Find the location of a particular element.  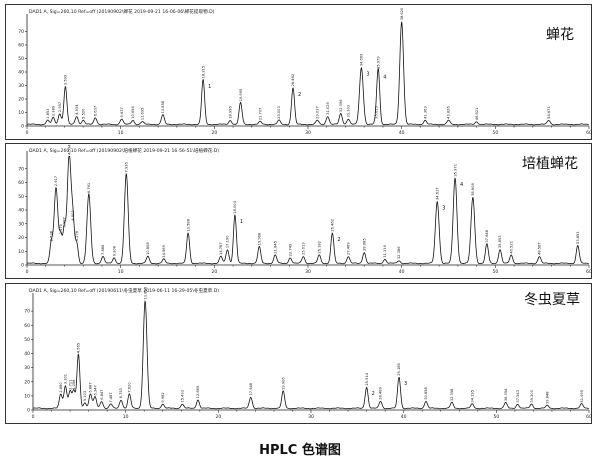

peak-retention-label: 29.185 is located at coordinates (399, 369).